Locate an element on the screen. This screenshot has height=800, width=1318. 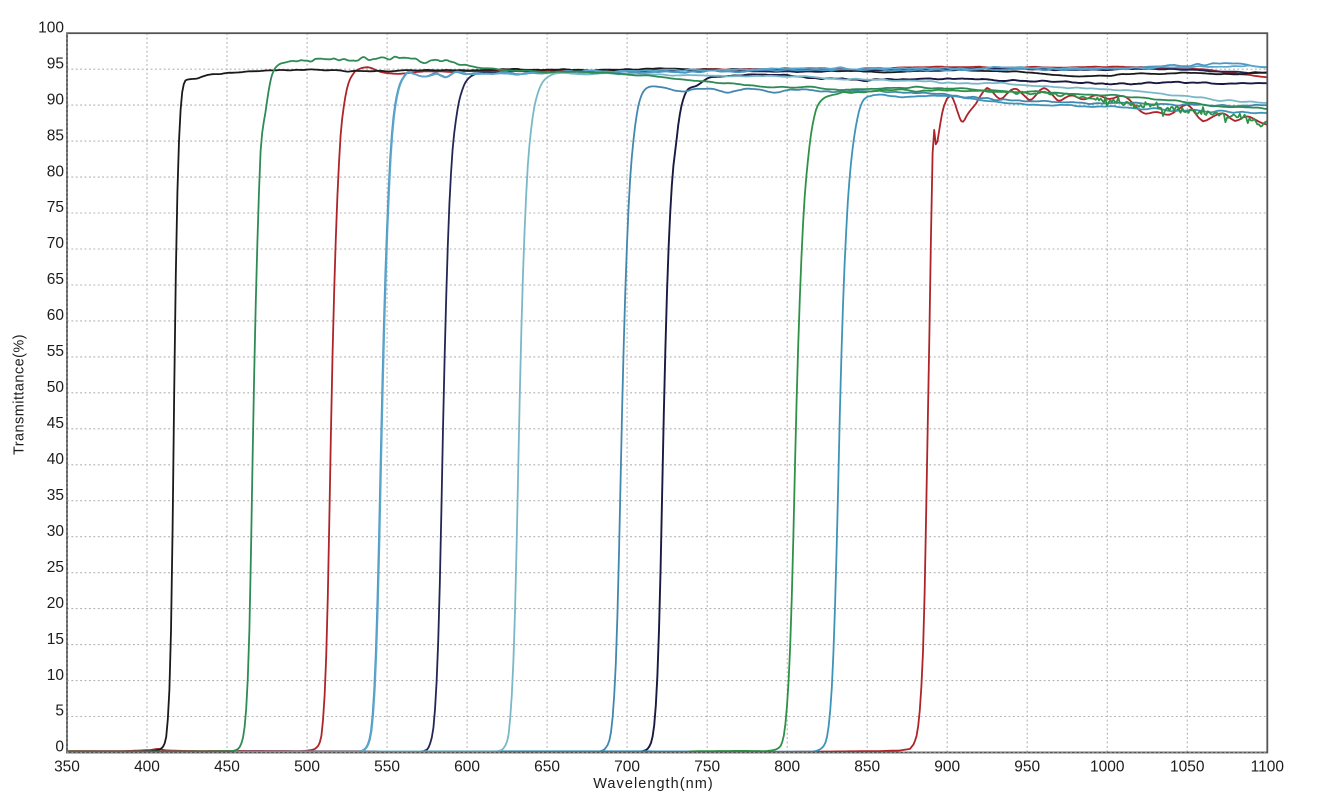
svg-text: 50 is located at coordinates (56, 387).